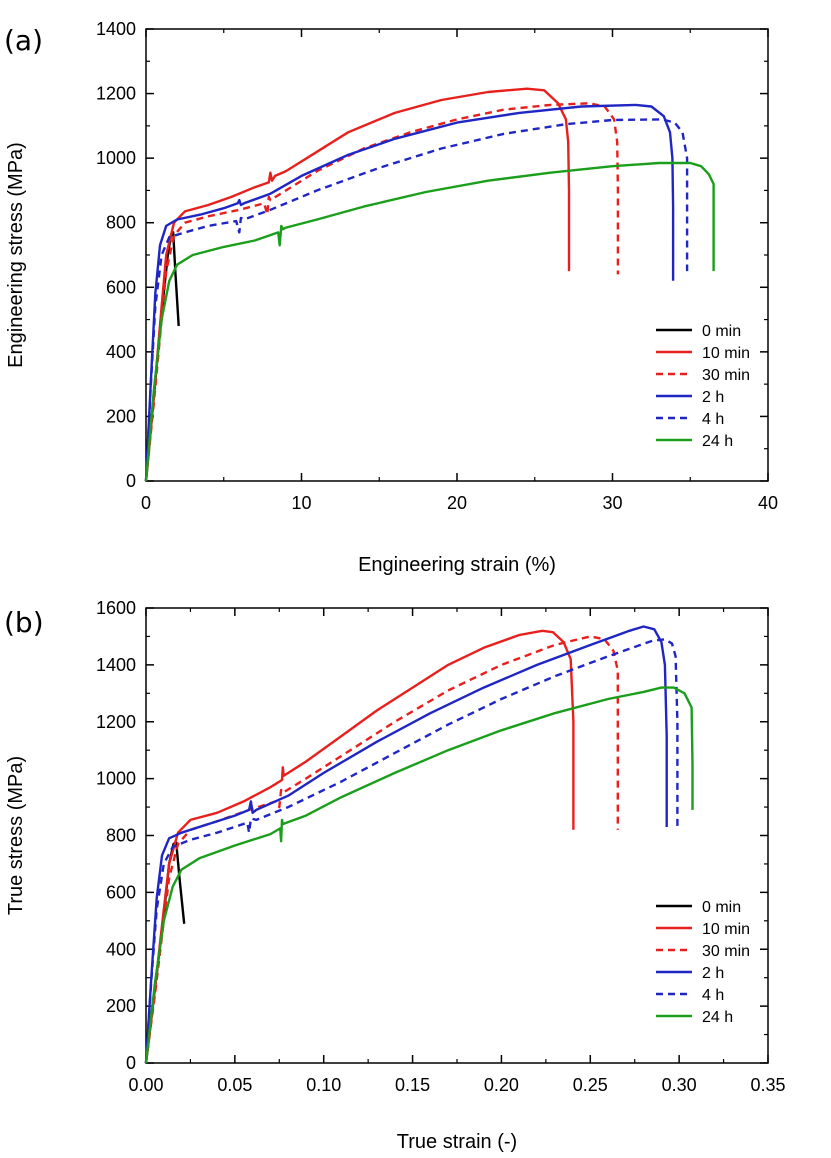 The width and height of the screenshot is (831, 1158). What do you see at coordinates (234, 1085) in the screenshot?
I see `x-tick-label: 0.05` at bounding box center [234, 1085].